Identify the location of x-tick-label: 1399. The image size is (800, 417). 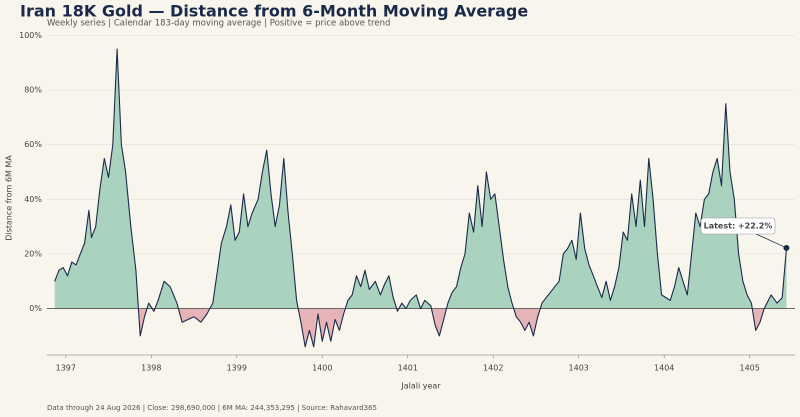
(237, 368).